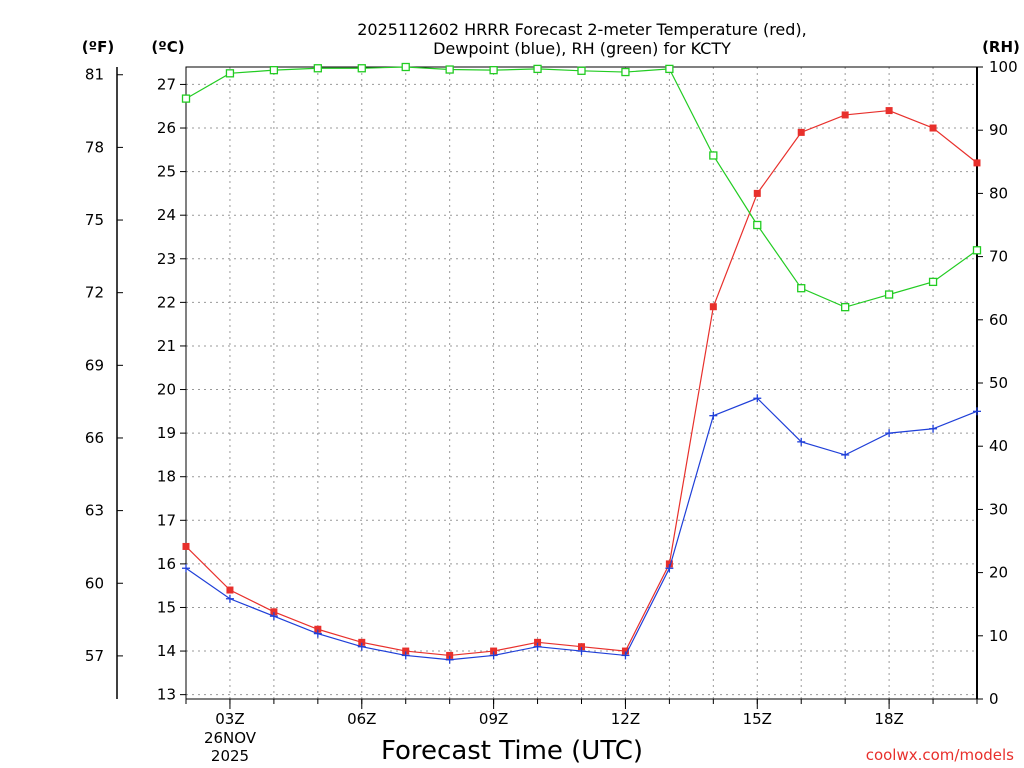 The height and width of the screenshot is (768, 1024). Describe the element at coordinates (1003, 67) in the screenshot. I see `rh-tick-label: 100` at that location.